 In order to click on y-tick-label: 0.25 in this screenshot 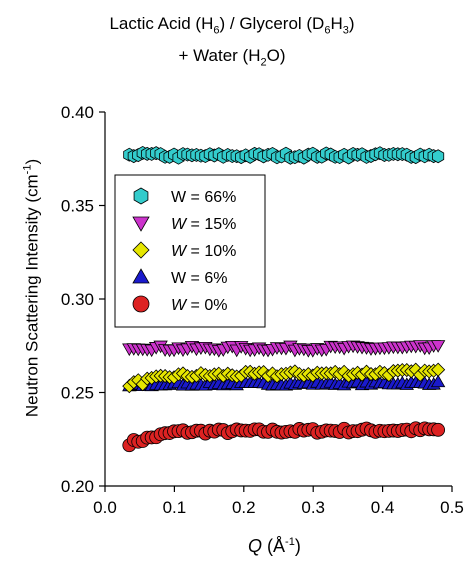, I will do `click(77, 393)`.